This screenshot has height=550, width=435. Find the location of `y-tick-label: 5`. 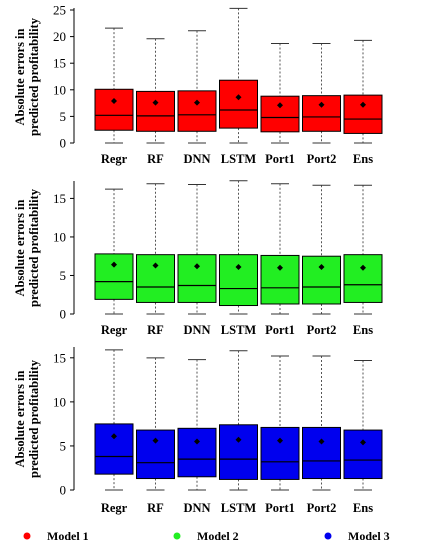

y-tick-label: 5 is located at coordinates (63, 116).